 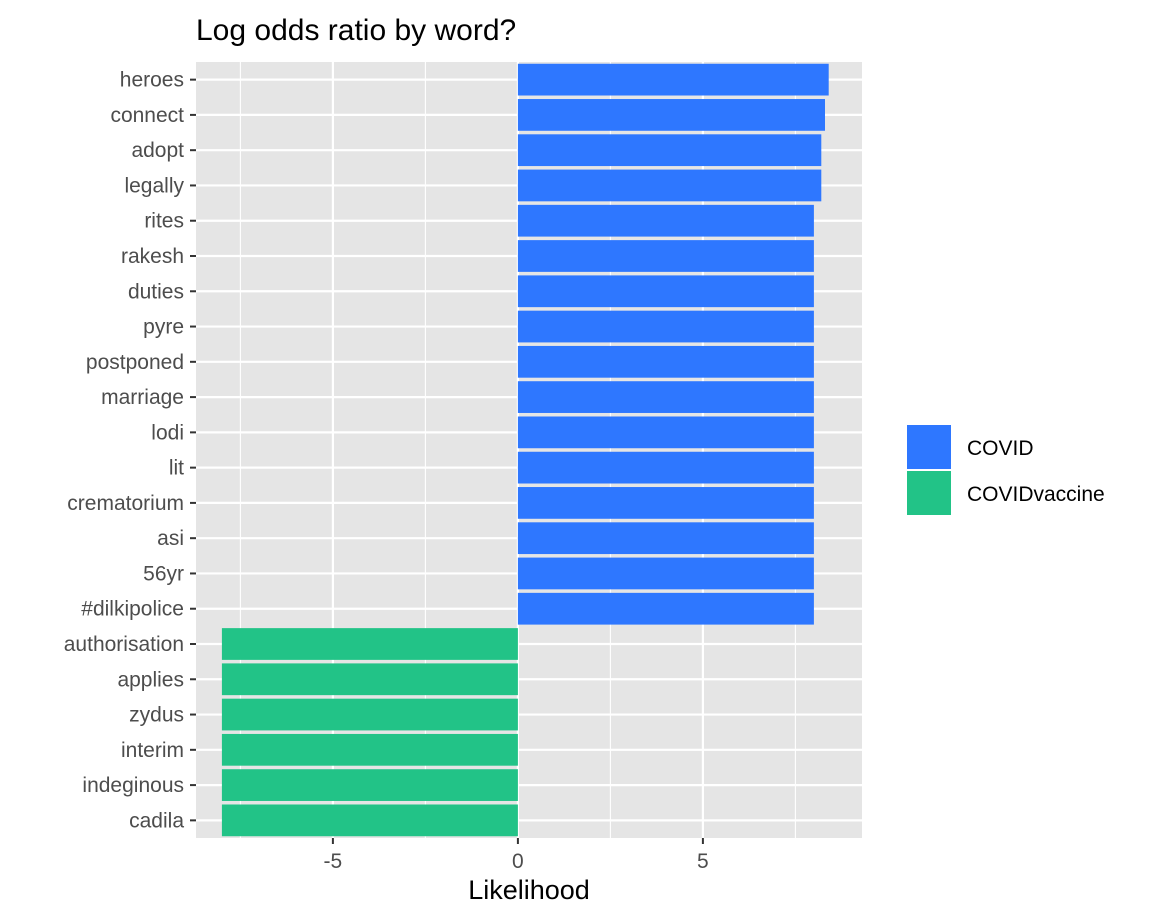 I want to click on y-tick-label: lodi, so click(x=167, y=432).